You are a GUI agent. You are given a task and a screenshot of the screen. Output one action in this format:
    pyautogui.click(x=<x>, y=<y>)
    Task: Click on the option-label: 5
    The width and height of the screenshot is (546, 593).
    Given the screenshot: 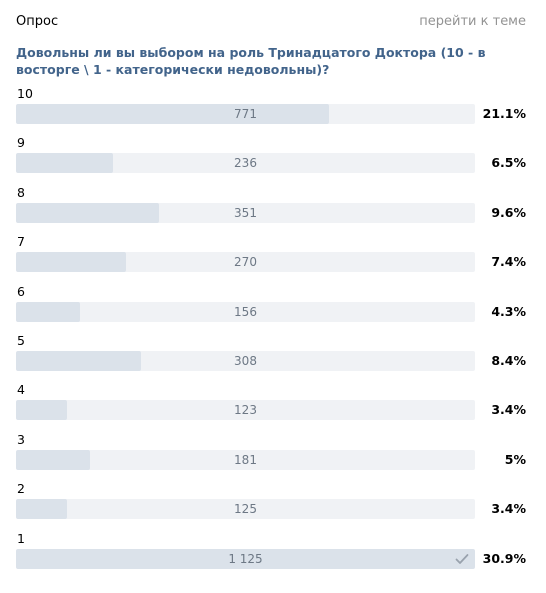 What is the action you would take?
    pyautogui.click(x=21, y=340)
    